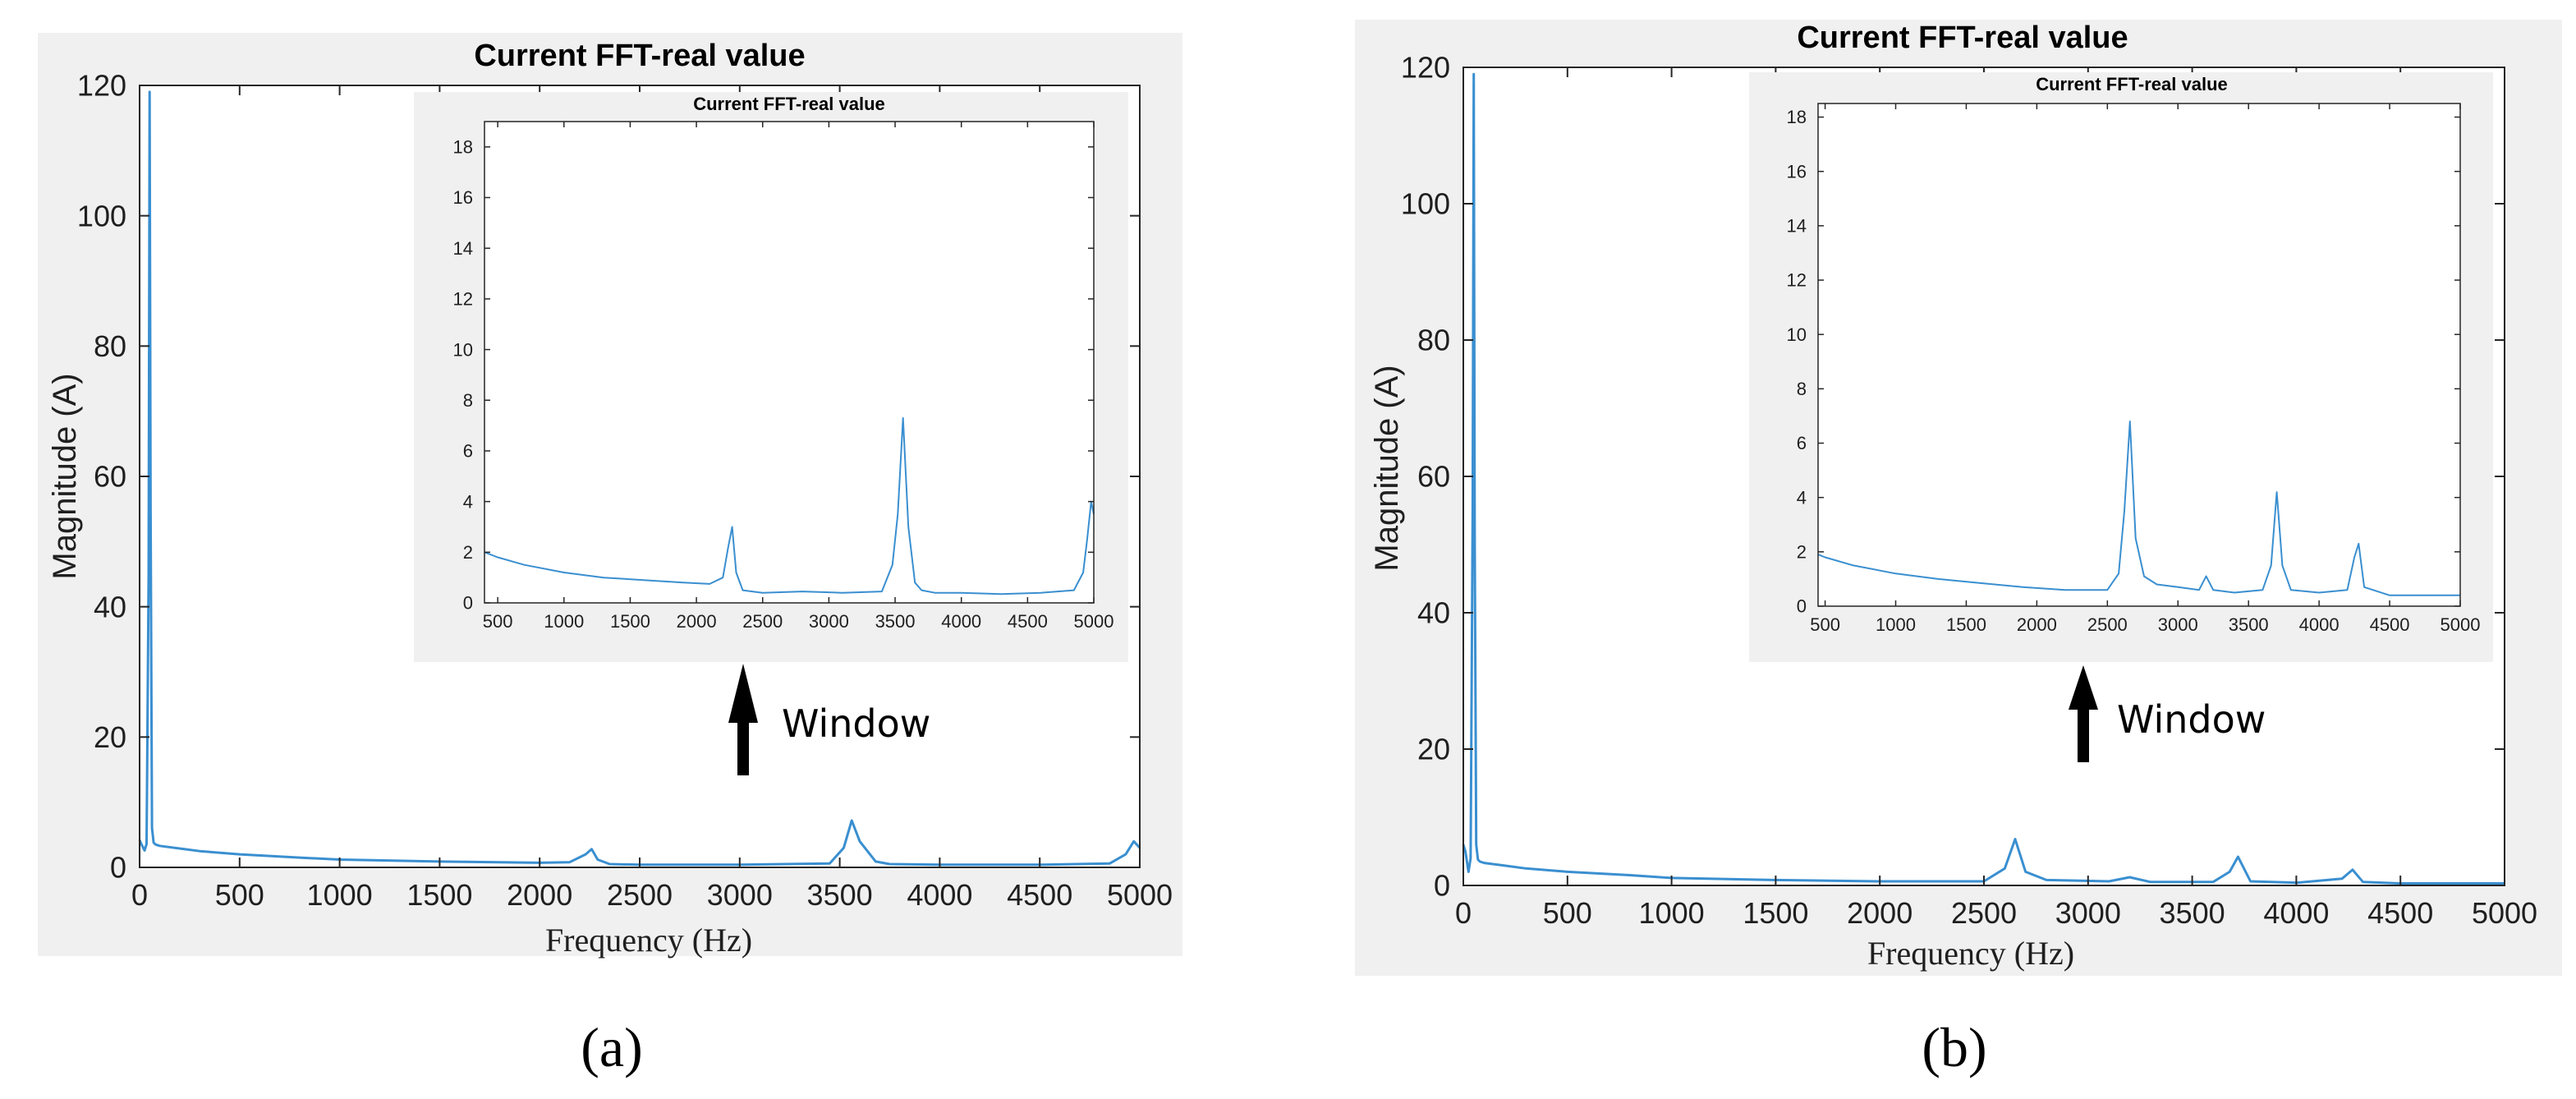  What do you see at coordinates (640, 895) in the screenshot?
I see `panel-a-xtick-label: 2500` at bounding box center [640, 895].